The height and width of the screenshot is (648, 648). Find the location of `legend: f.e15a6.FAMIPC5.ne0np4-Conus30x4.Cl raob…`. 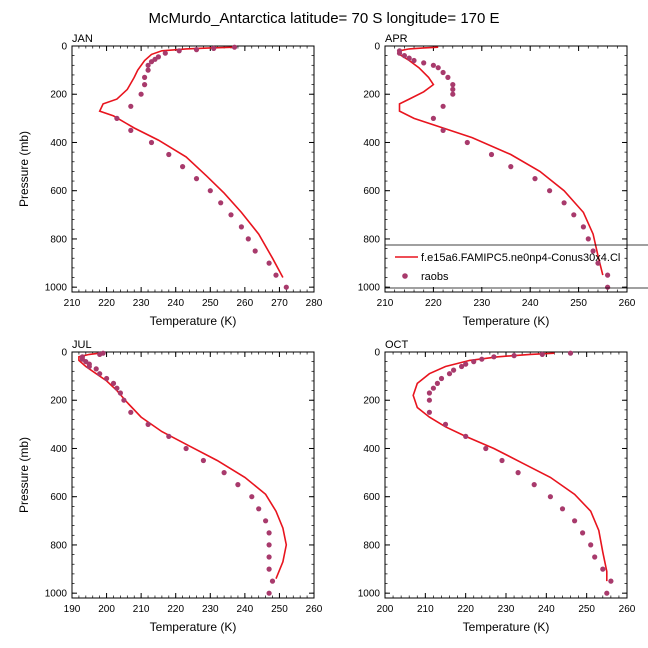

legend: f.e15a6.FAMIPC5.ne0np4-Conus30x4.Cl raob… is located at coordinates (516, 266).